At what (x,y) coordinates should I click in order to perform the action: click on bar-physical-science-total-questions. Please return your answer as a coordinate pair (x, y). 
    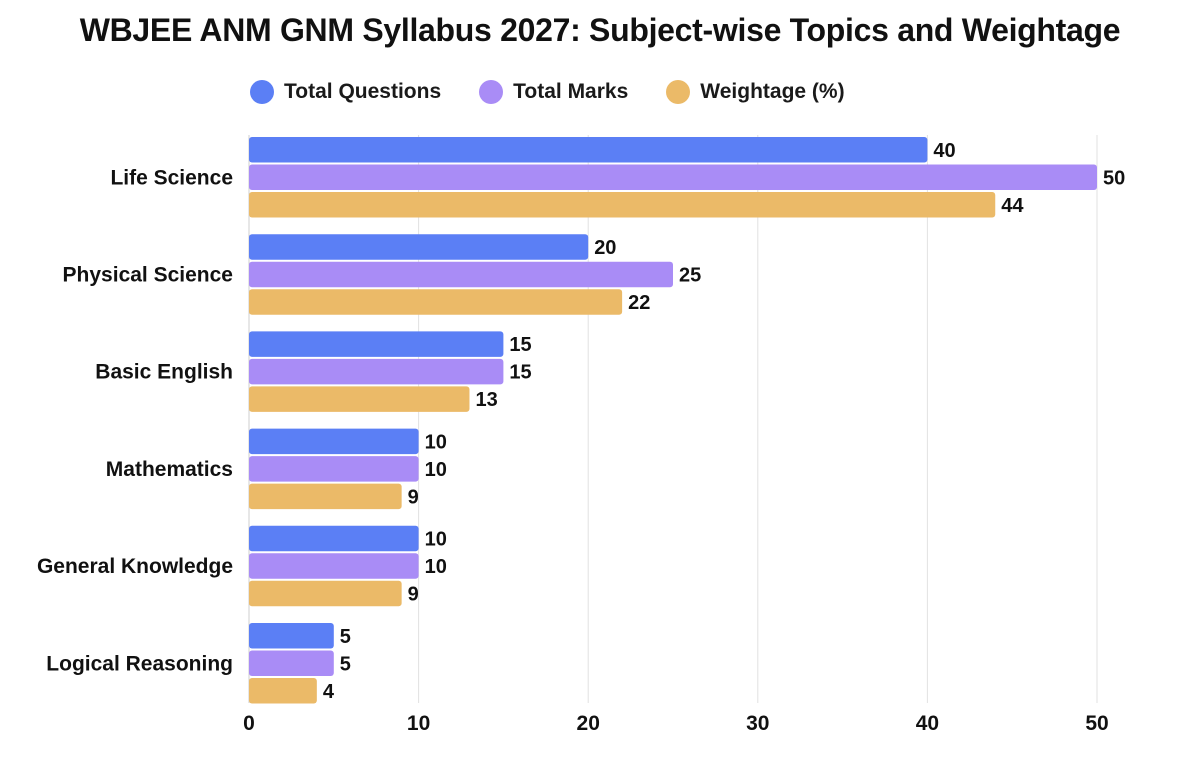
    Looking at the image, I should click on (419, 247).